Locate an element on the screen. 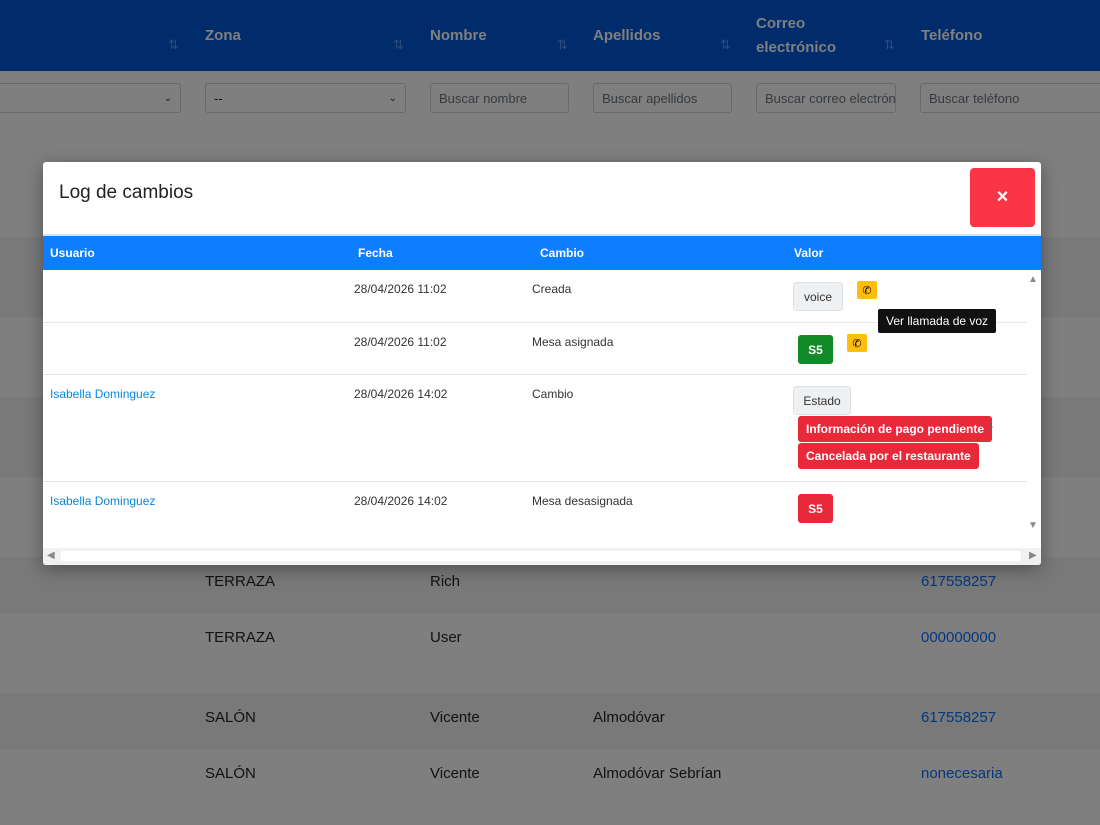 The width and height of the screenshot is (1100, 825). field-badge: Estado is located at coordinates (822, 400).